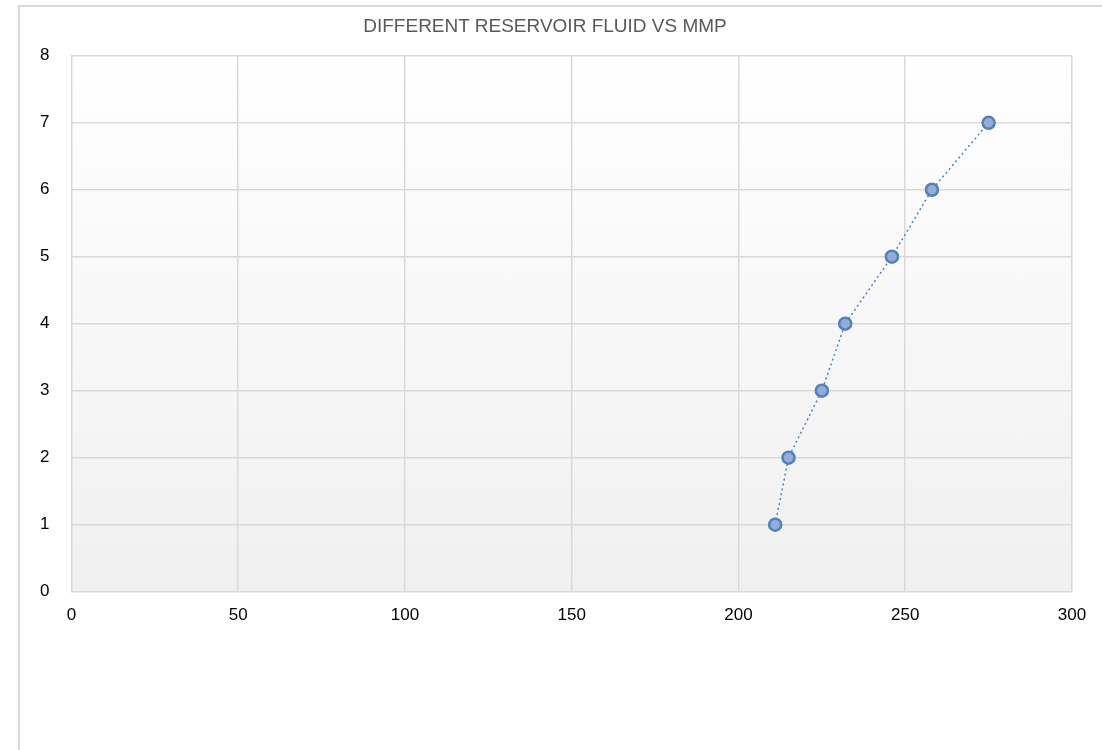  Describe the element at coordinates (44, 323) in the screenshot. I see `y-tick-label: 4` at that location.